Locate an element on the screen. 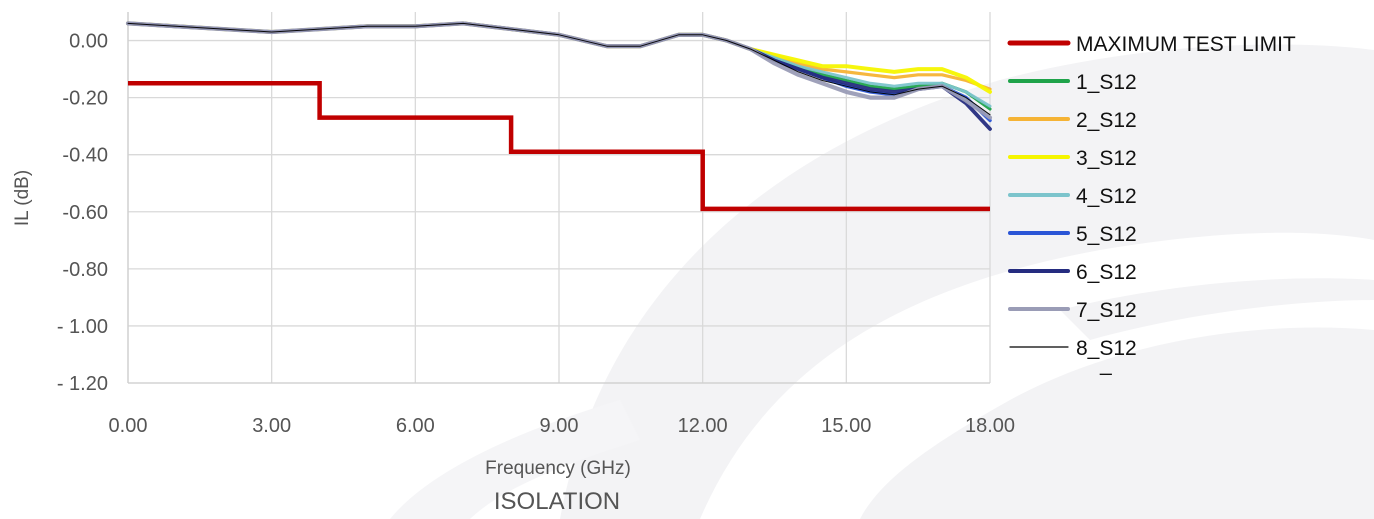  series-lines is located at coordinates (559, 76).